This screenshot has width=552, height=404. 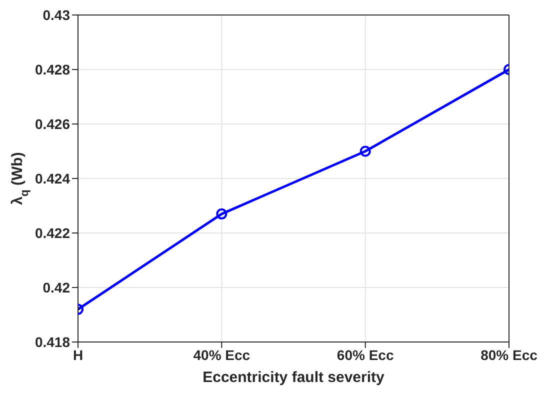 What do you see at coordinates (52, 178) in the screenshot?
I see `y-tick-label: 0.424` at bounding box center [52, 178].